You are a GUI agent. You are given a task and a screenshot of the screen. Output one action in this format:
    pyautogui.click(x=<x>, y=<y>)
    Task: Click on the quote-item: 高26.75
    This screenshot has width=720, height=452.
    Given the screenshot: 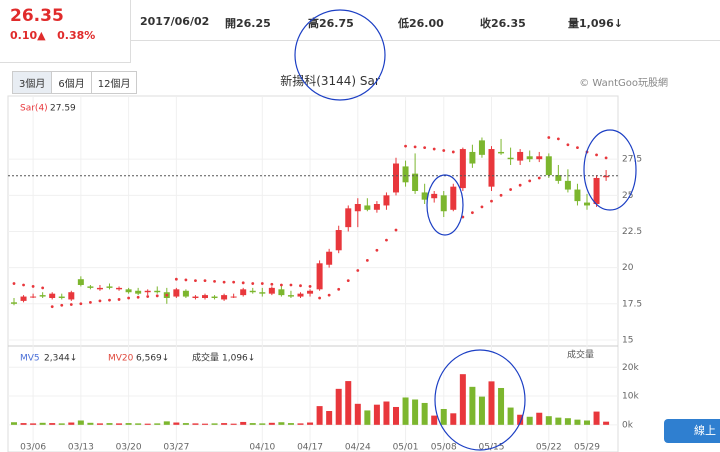 What is the action you would take?
    pyautogui.click(x=331, y=23)
    